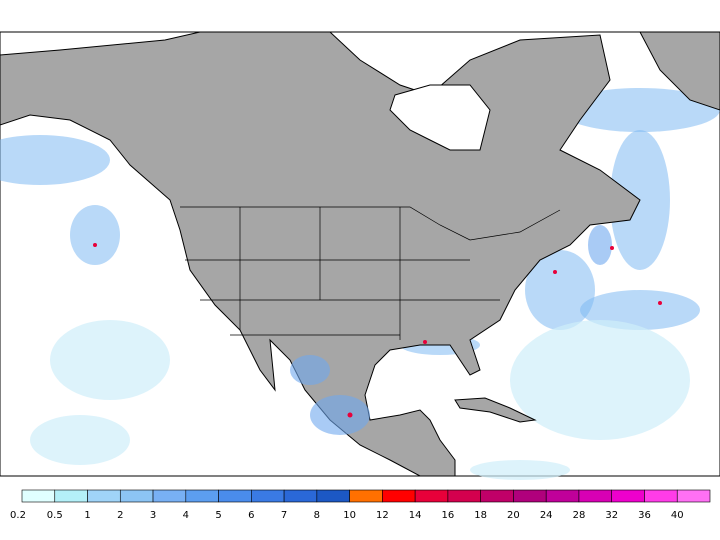 The width and height of the screenshot is (720, 540). Describe the element at coordinates (370, 273) in the screenshot. I see `borders` at that location.